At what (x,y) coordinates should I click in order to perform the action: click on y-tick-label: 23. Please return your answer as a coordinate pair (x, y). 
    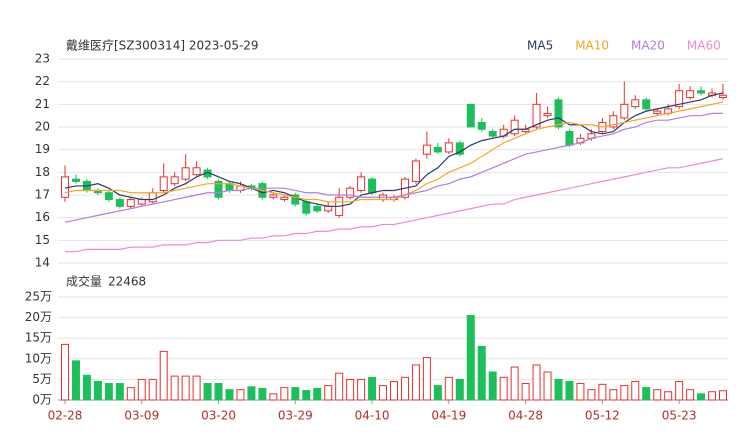
    Looking at the image, I should click on (42, 59).